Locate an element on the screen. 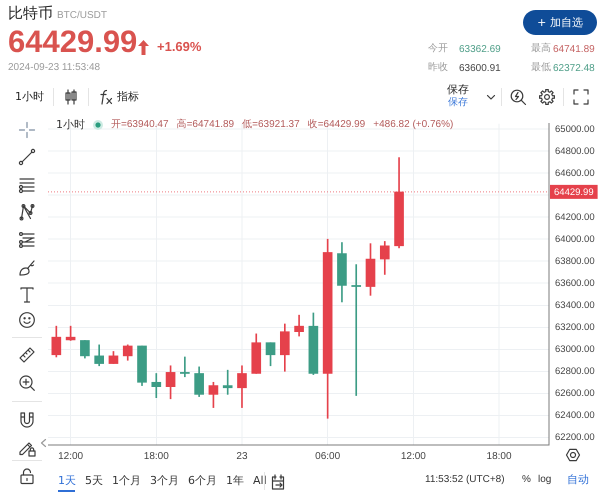 The height and width of the screenshot is (500, 599). text: 5天 is located at coordinates (94, 480).